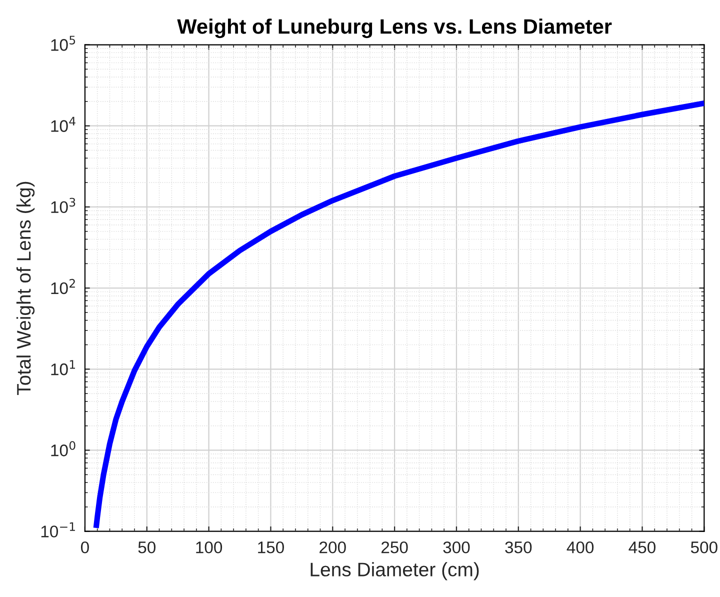  Describe the element at coordinates (394, 571) in the screenshot. I see `x-axis-title: Lens Diameter (cm)` at that location.